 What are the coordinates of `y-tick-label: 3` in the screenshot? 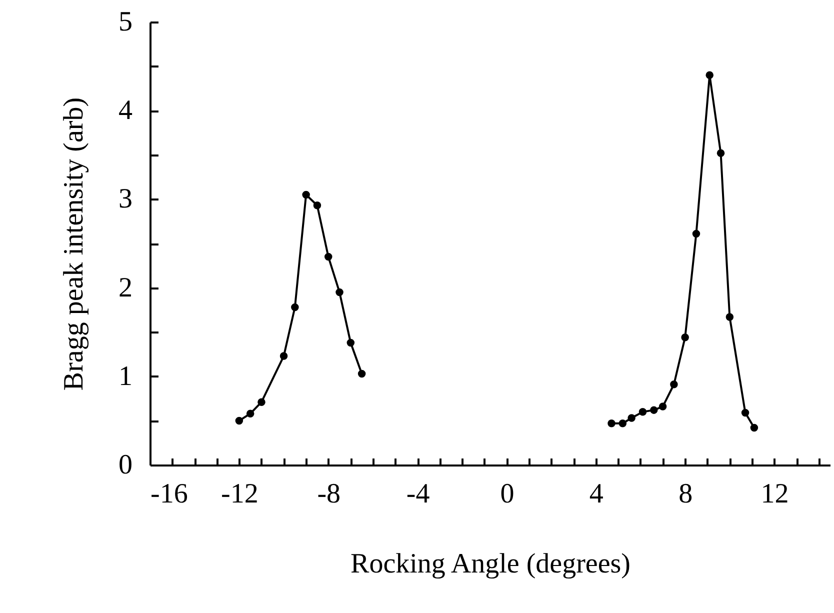 It's located at (125, 199).